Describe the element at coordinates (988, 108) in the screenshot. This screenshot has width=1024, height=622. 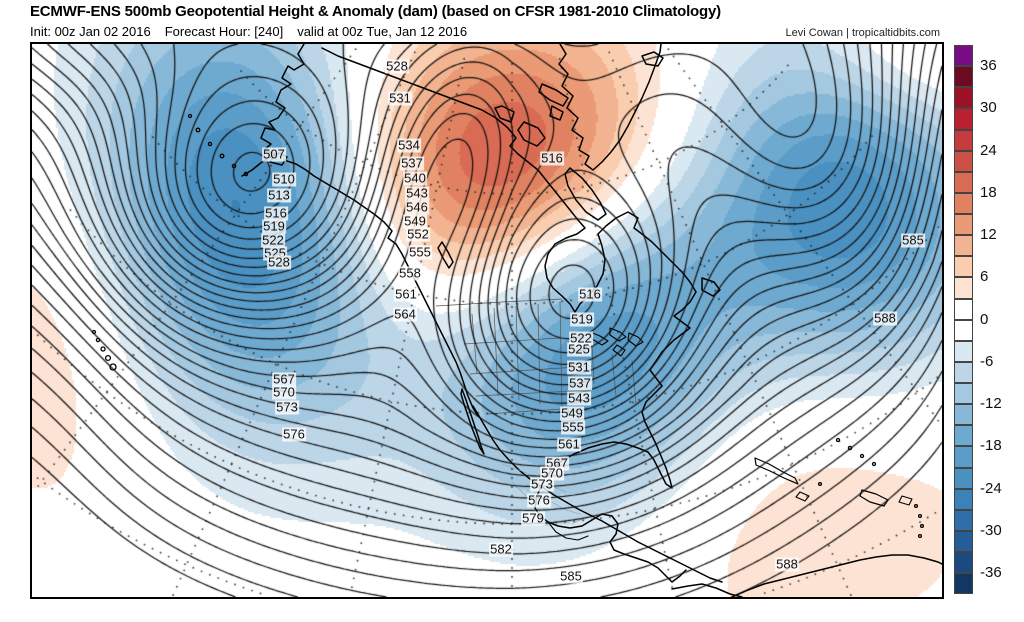
I see `colorbar-tick-label: 30` at that location.